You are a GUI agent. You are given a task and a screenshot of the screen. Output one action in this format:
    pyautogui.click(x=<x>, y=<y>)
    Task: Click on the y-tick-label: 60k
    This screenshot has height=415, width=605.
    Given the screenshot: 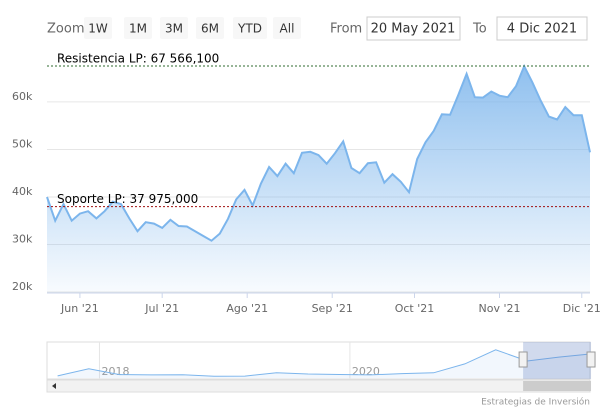 What is the action you would take?
    pyautogui.click(x=22, y=96)
    